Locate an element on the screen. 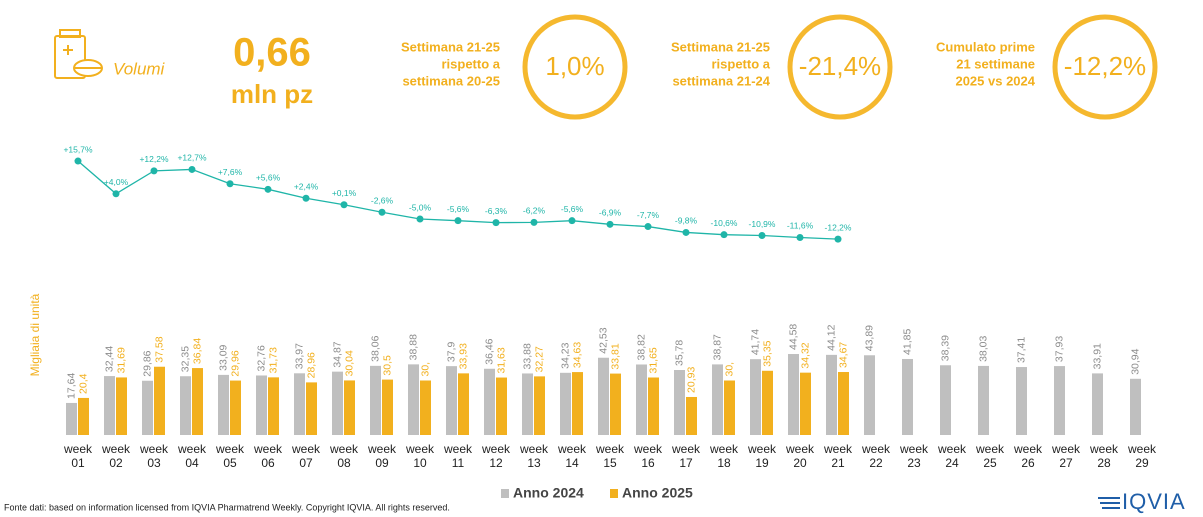 The width and height of the screenshot is (1203, 517). x-tick-label: week 24 is located at coordinates (951, 456).